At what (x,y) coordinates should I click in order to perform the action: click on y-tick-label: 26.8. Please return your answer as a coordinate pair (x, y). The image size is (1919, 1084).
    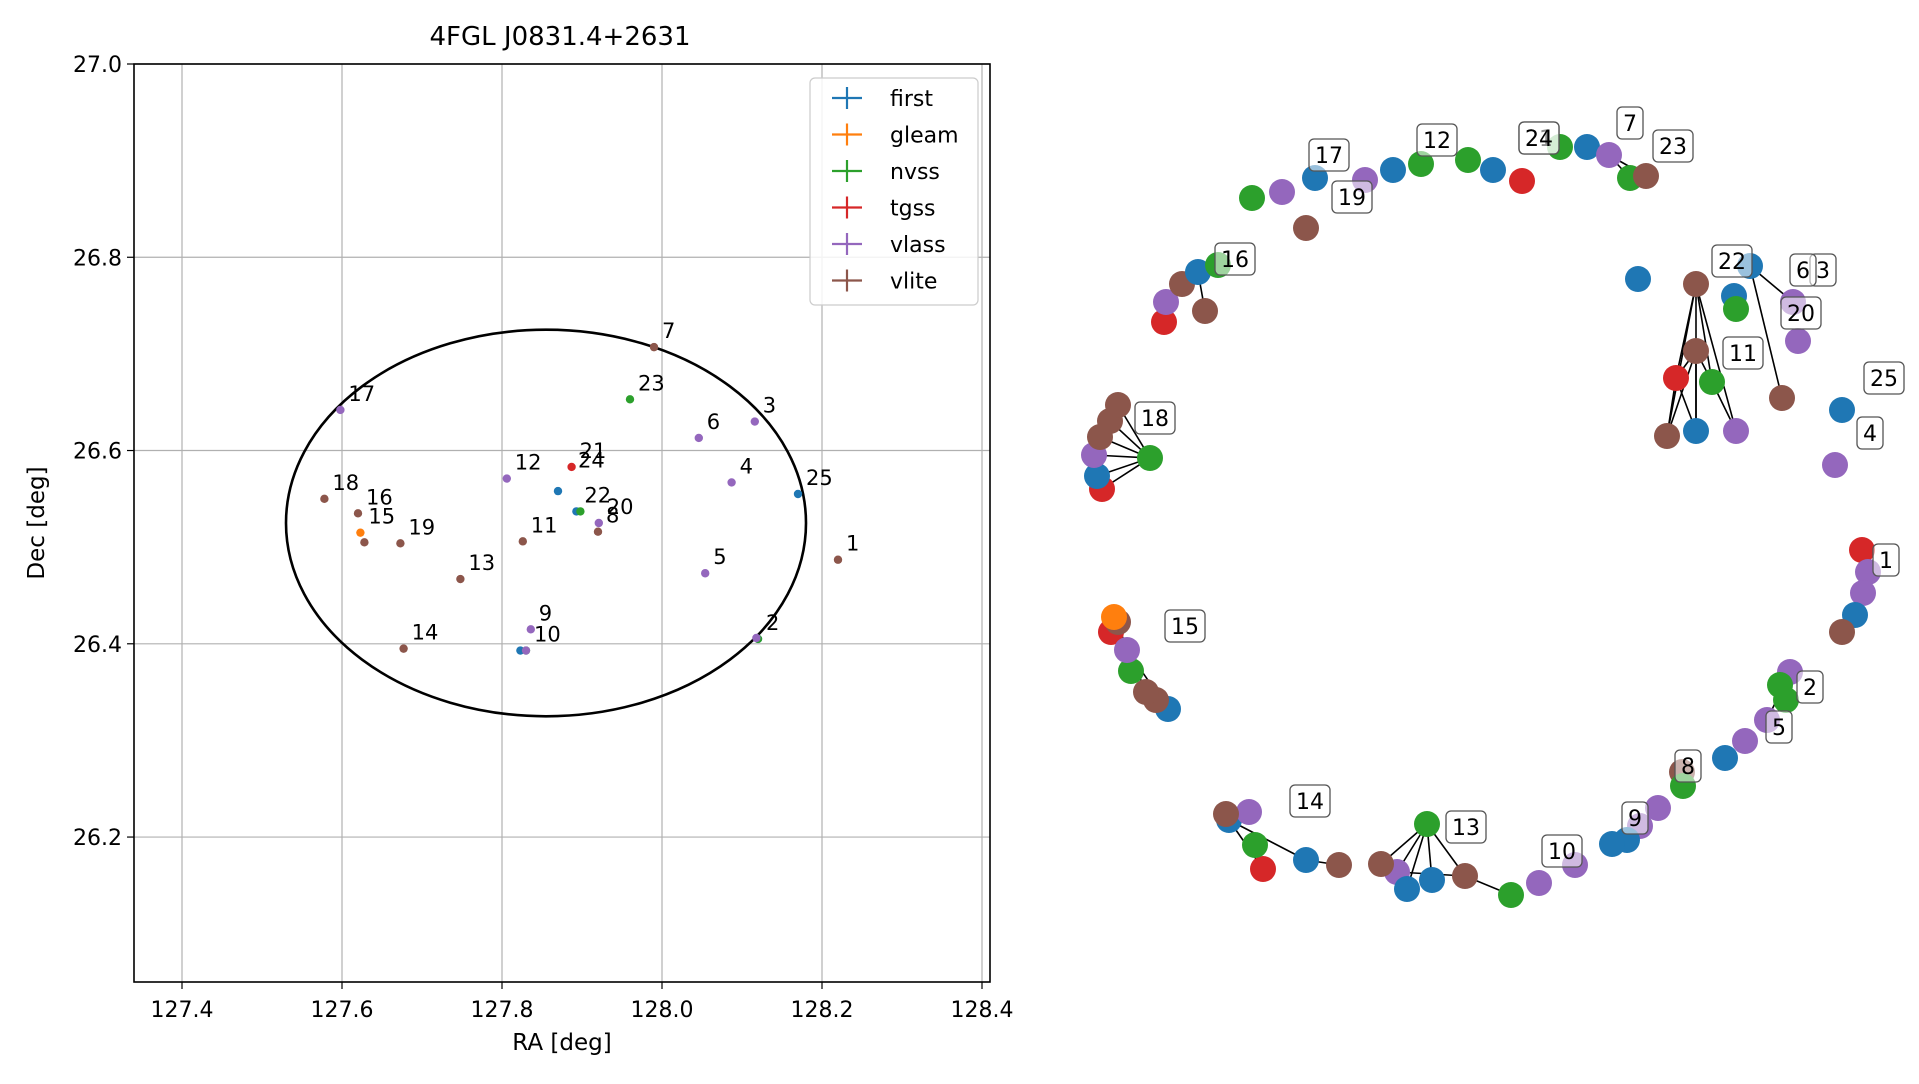
    Looking at the image, I should click on (97, 258).